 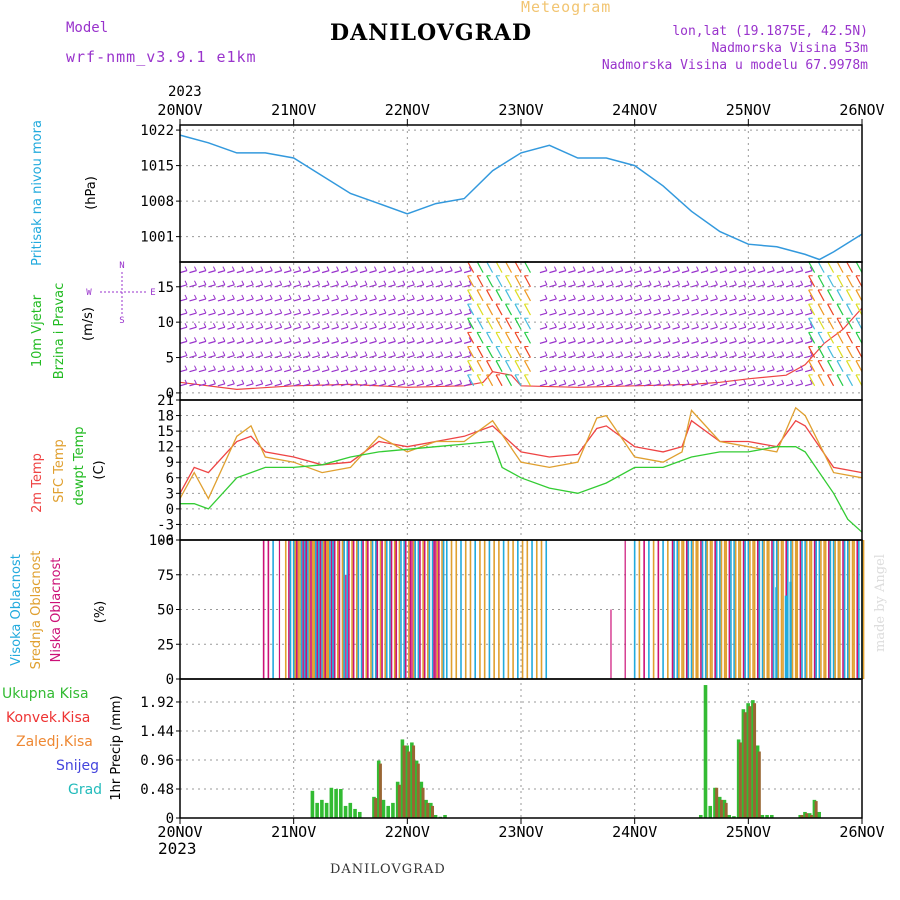 I want to click on x-tick-label-bottom: 24NOV, so click(x=634, y=832).